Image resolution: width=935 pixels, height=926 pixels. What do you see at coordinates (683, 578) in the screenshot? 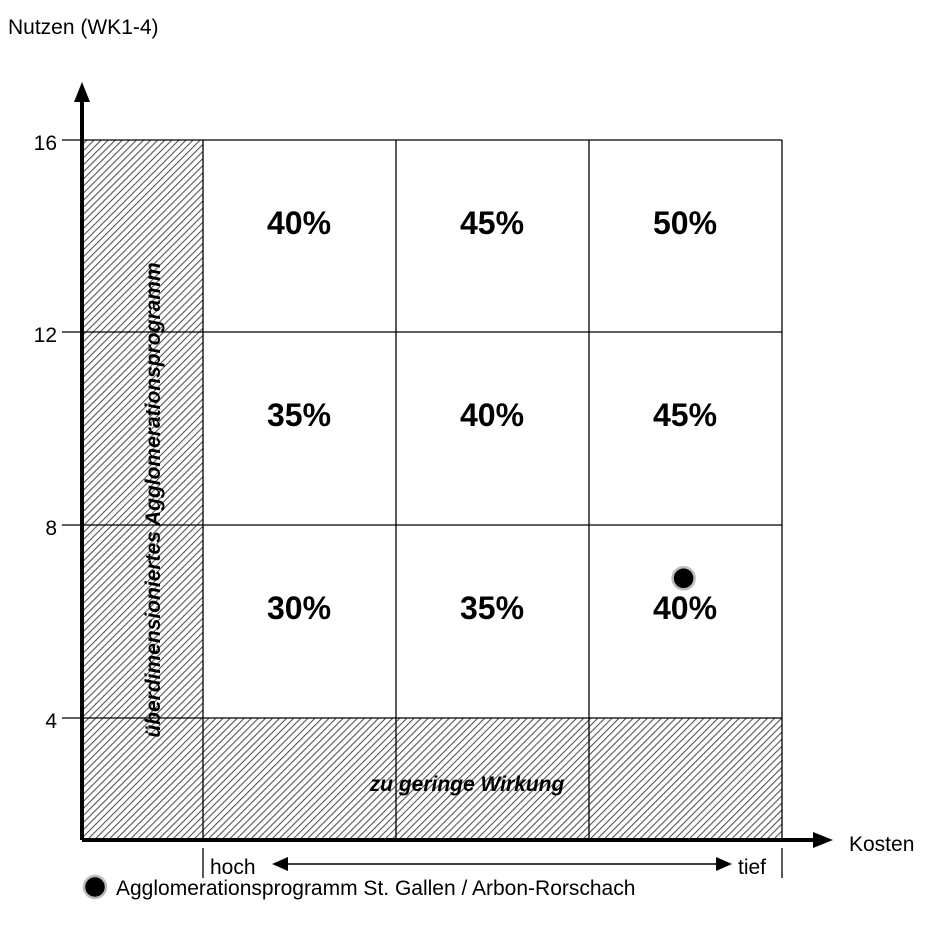
I see `data-point` at bounding box center [683, 578].